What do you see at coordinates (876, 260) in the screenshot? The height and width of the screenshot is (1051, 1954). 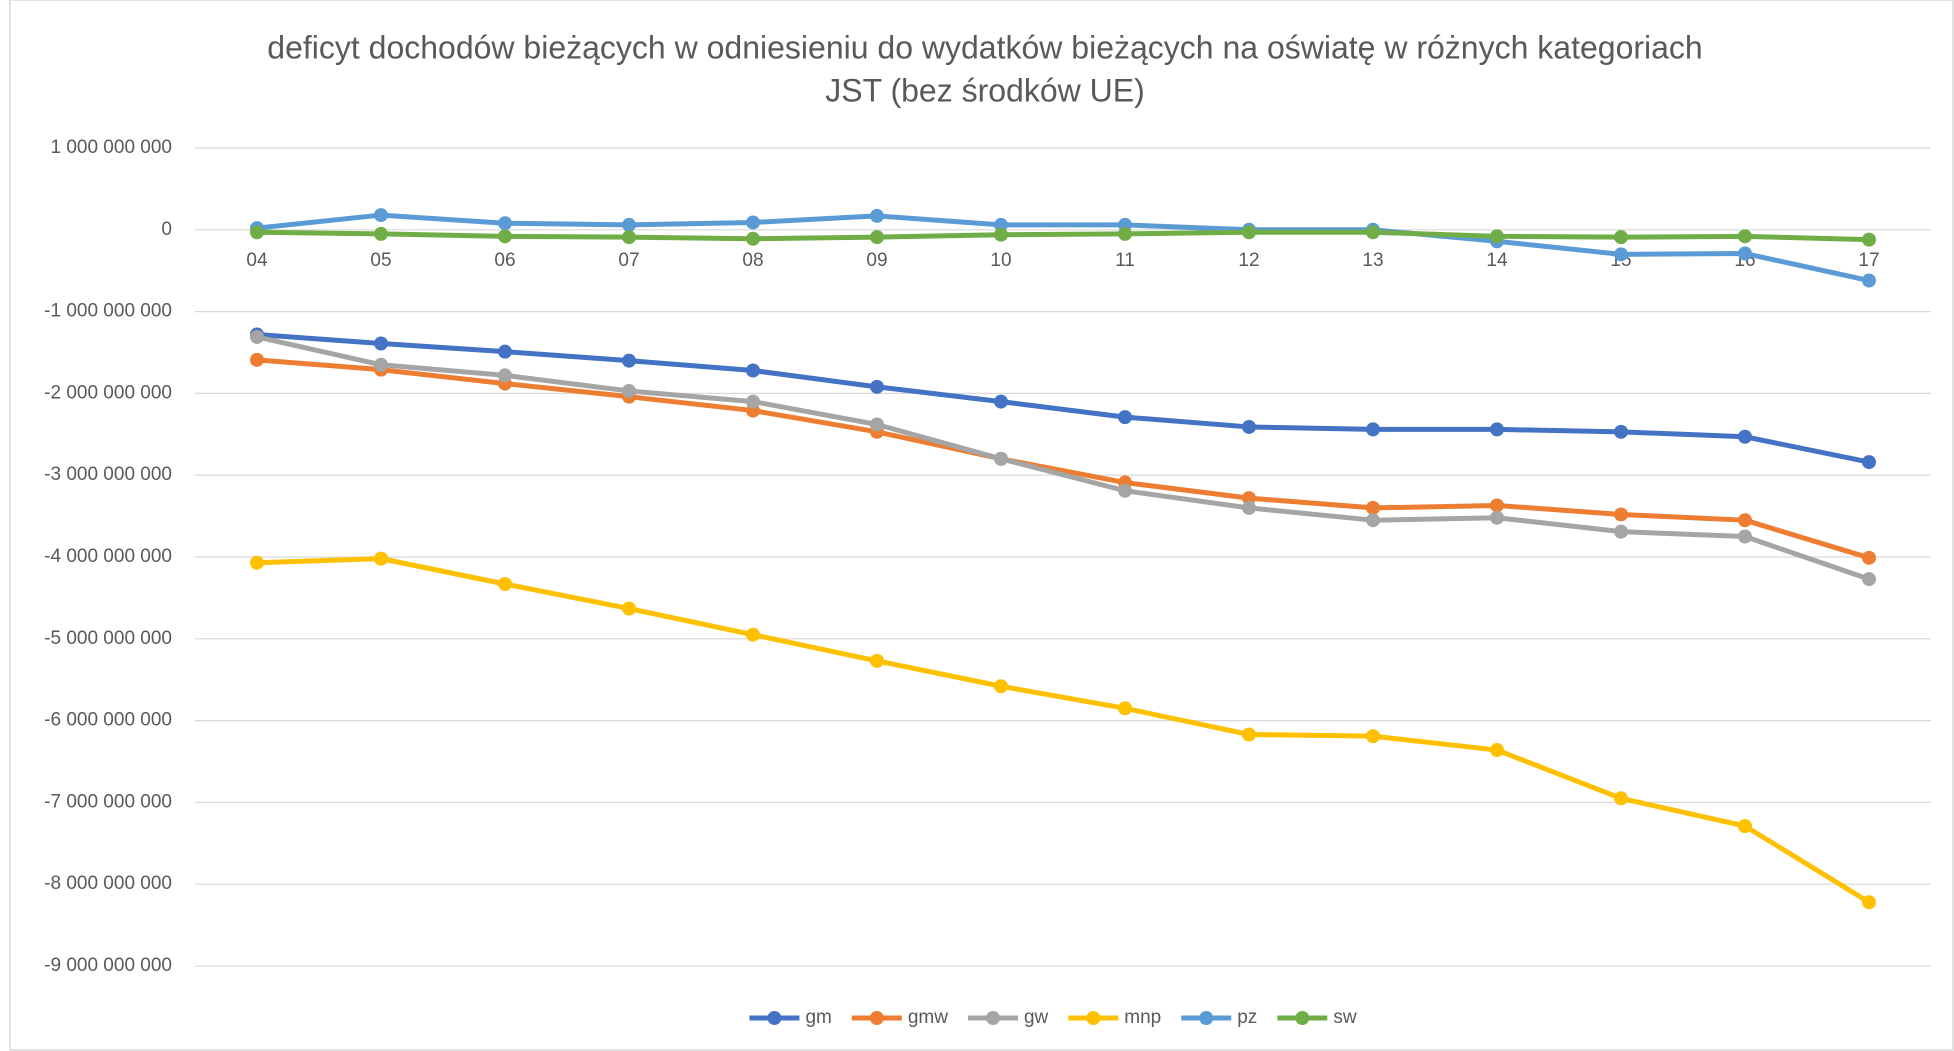 I see `x-tick-label: 09` at bounding box center [876, 260].